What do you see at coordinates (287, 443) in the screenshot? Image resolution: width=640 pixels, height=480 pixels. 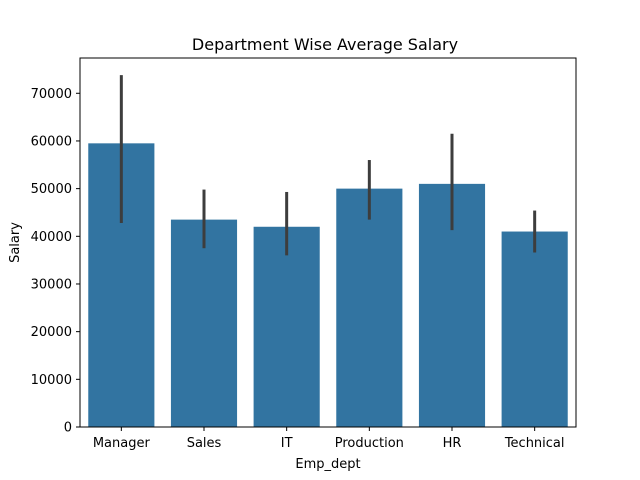 I see `x-tick-label: IT` at bounding box center [287, 443].